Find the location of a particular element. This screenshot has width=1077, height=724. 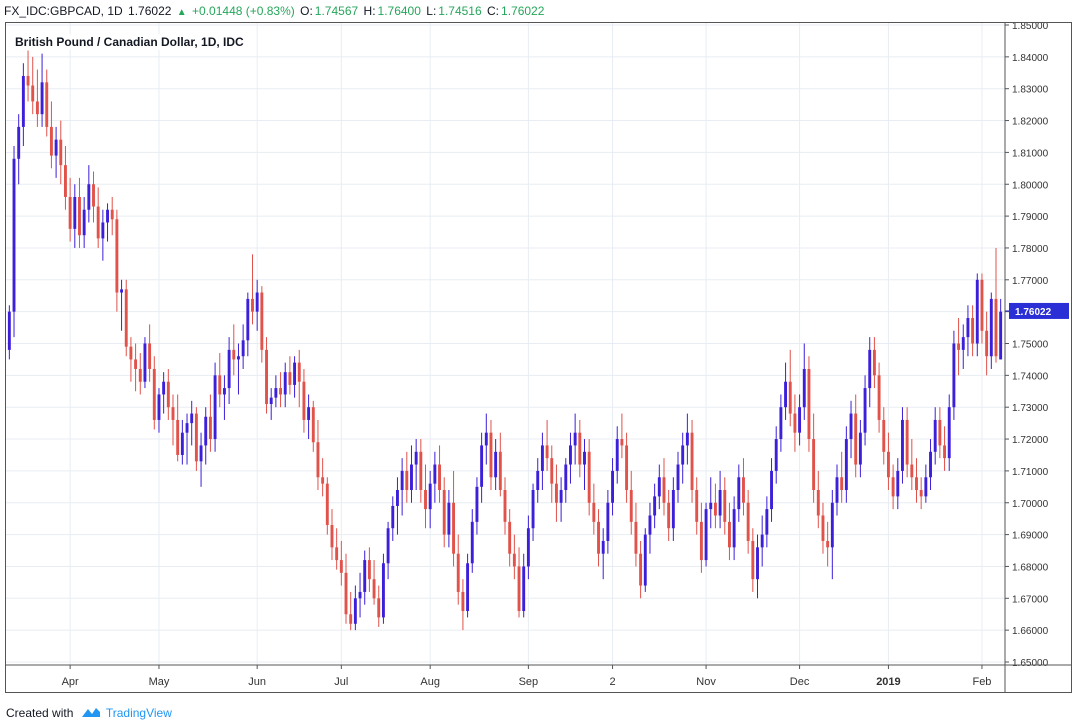

change-value: +0.01448 (+0.83%) is located at coordinates (243, 11).